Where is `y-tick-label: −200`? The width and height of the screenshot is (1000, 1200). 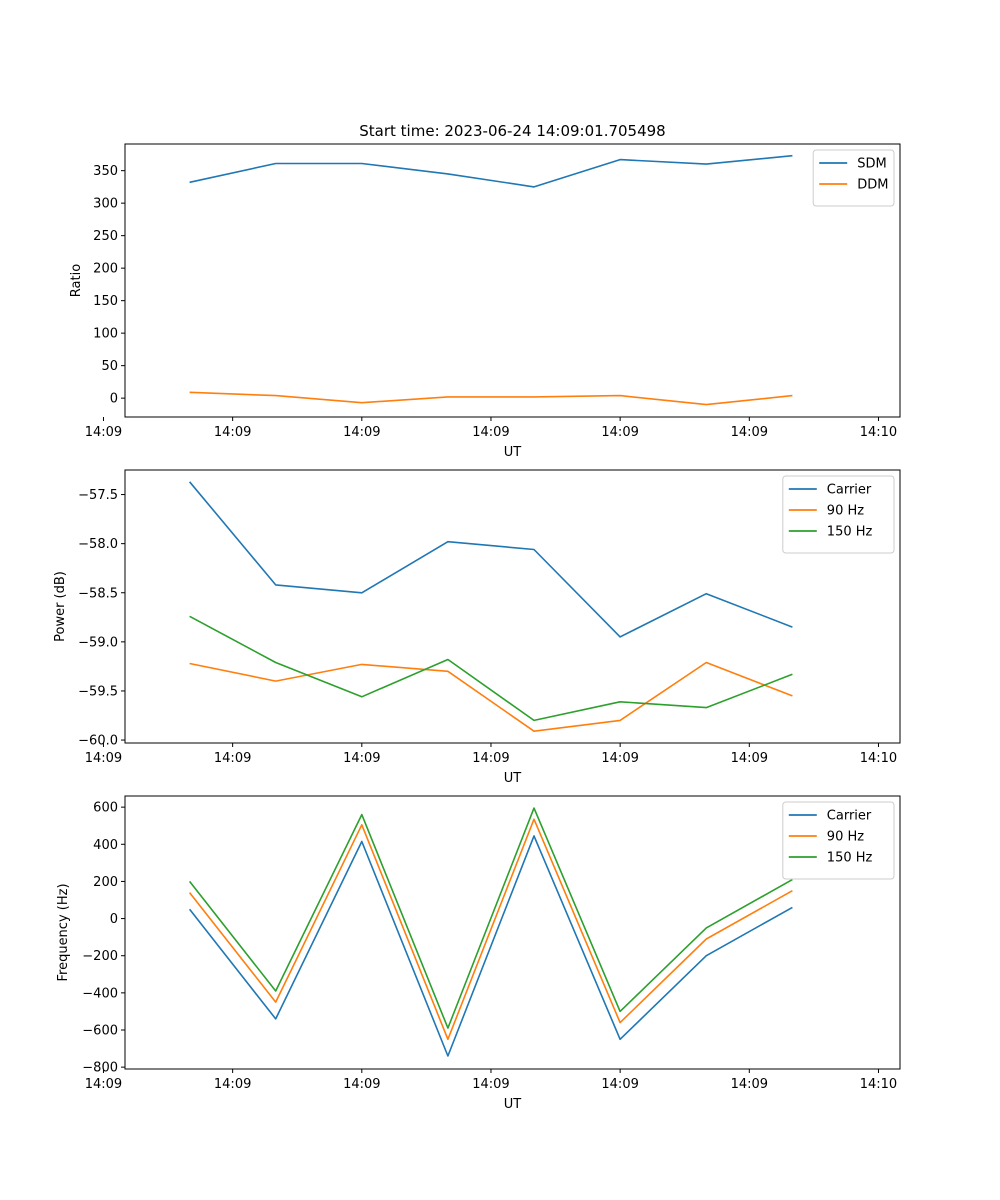
y-tick-label: −200 is located at coordinates (100, 956).